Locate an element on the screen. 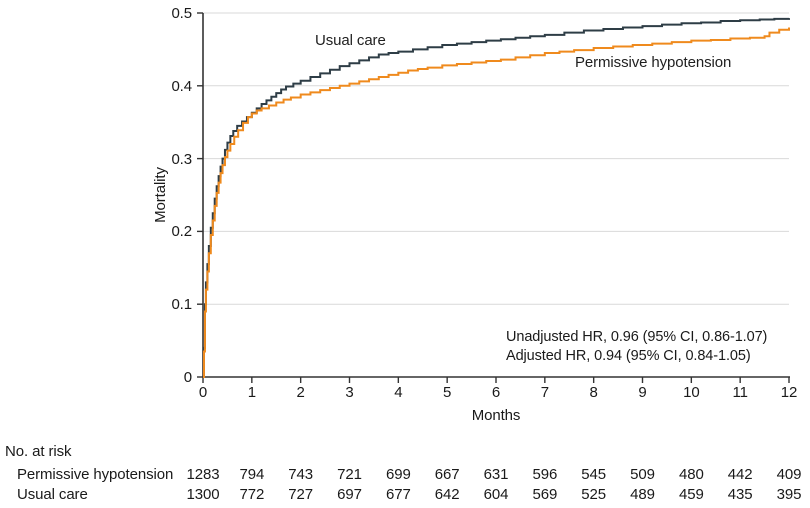  risk-count: 435 is located at coordinates (740, 494).